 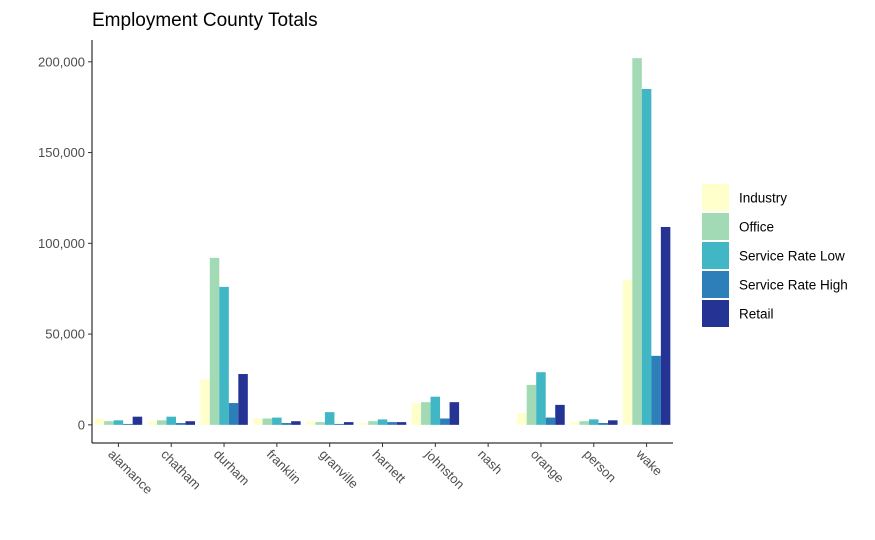 What do you see at coordinates (161, 422) in the screenshot?
I see `bar-chatham-office` at bounding box center [161, 422].